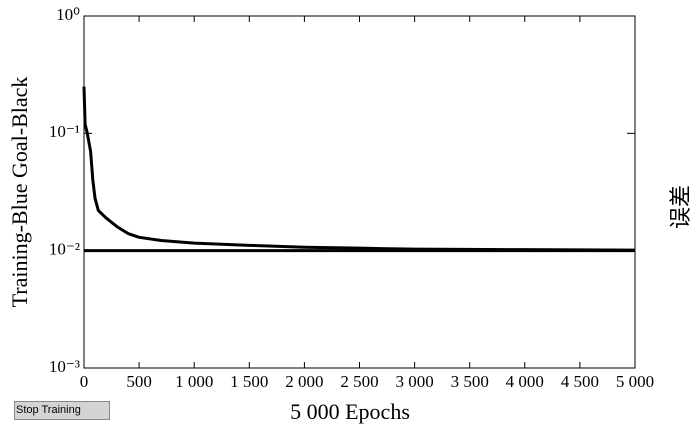 The height and width of the screenshot is (434, 700). What do you see at coordinates (680, 207) in the screenshot?
I see `right-label: 误差` at bounding box center [680, 207].